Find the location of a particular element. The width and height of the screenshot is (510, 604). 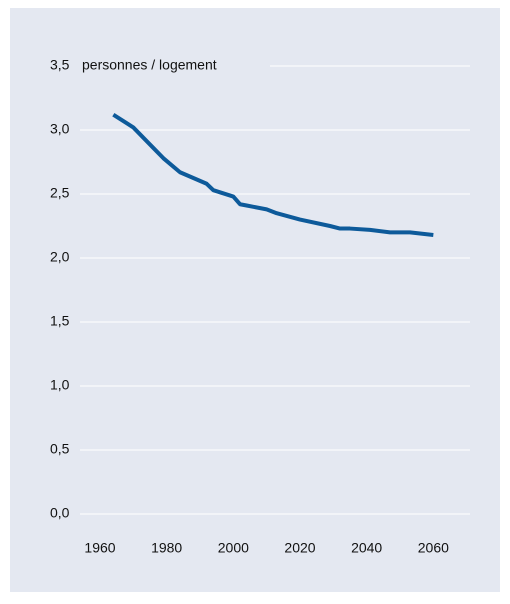

y-tick-label: 1,0 is located at coordinates (60, 385).